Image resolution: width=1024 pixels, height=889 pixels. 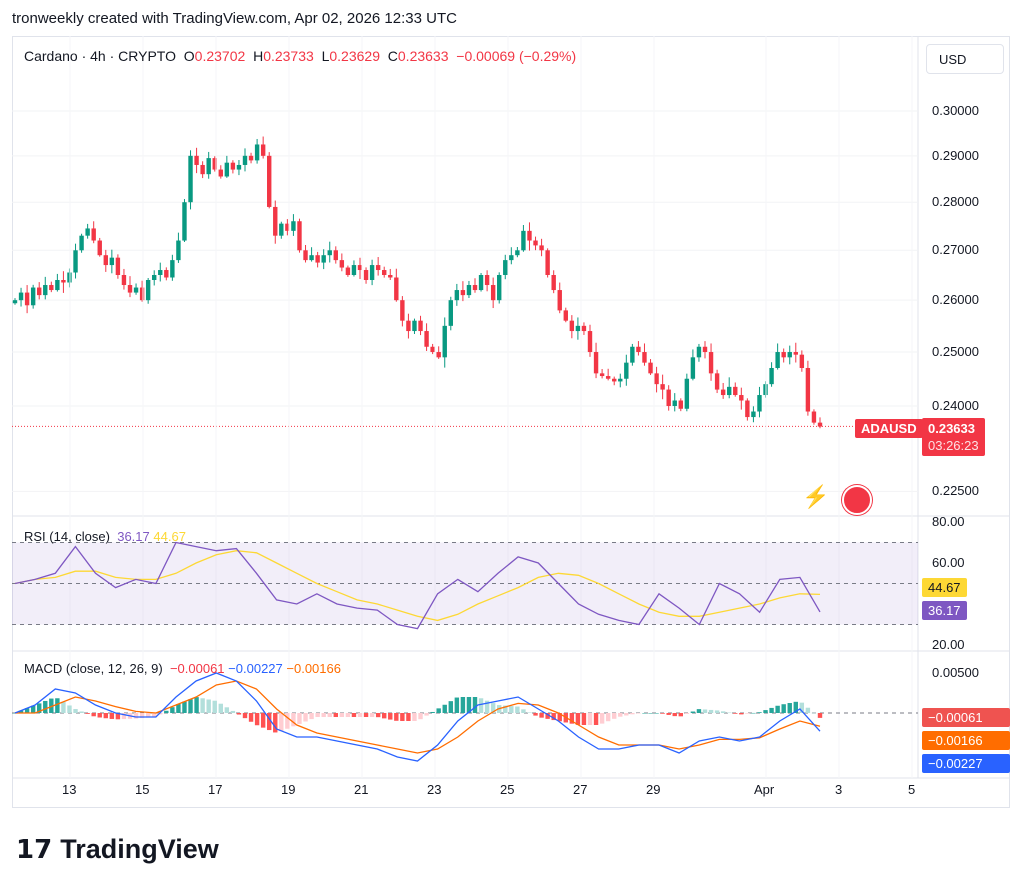 I want to click on symbol-tag: ADAUSD, so click(x=889, y=428).